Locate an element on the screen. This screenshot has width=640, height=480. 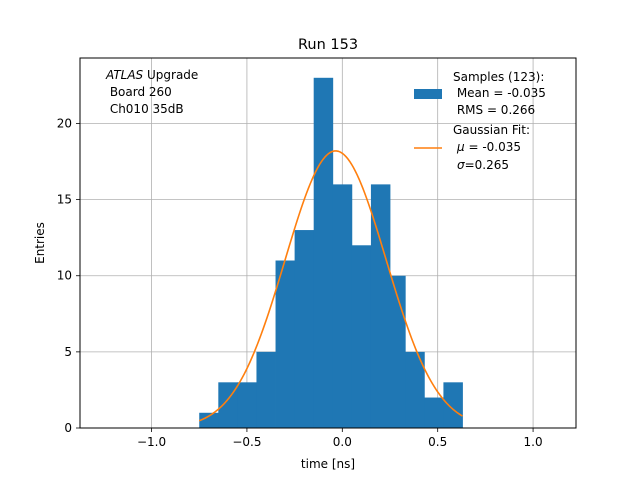
mu-symbol: μ is located at coordinates (460, 147).